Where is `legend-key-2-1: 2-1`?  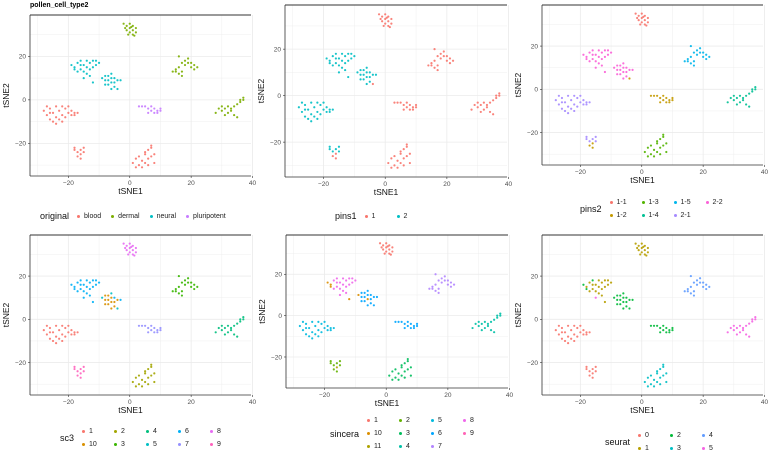
legend-key-2-1: 2-1 is located at coordinates (684, 215).